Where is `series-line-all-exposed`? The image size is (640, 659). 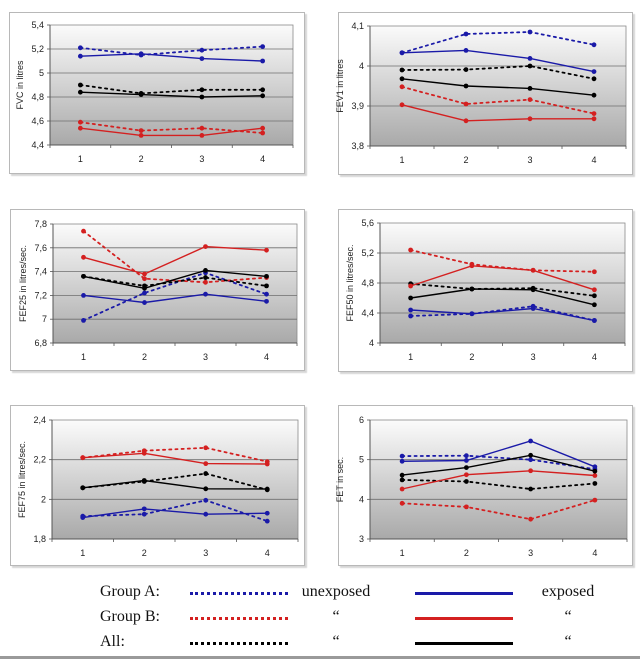
series-line-all-exposed is located at coordinates (498, 87).